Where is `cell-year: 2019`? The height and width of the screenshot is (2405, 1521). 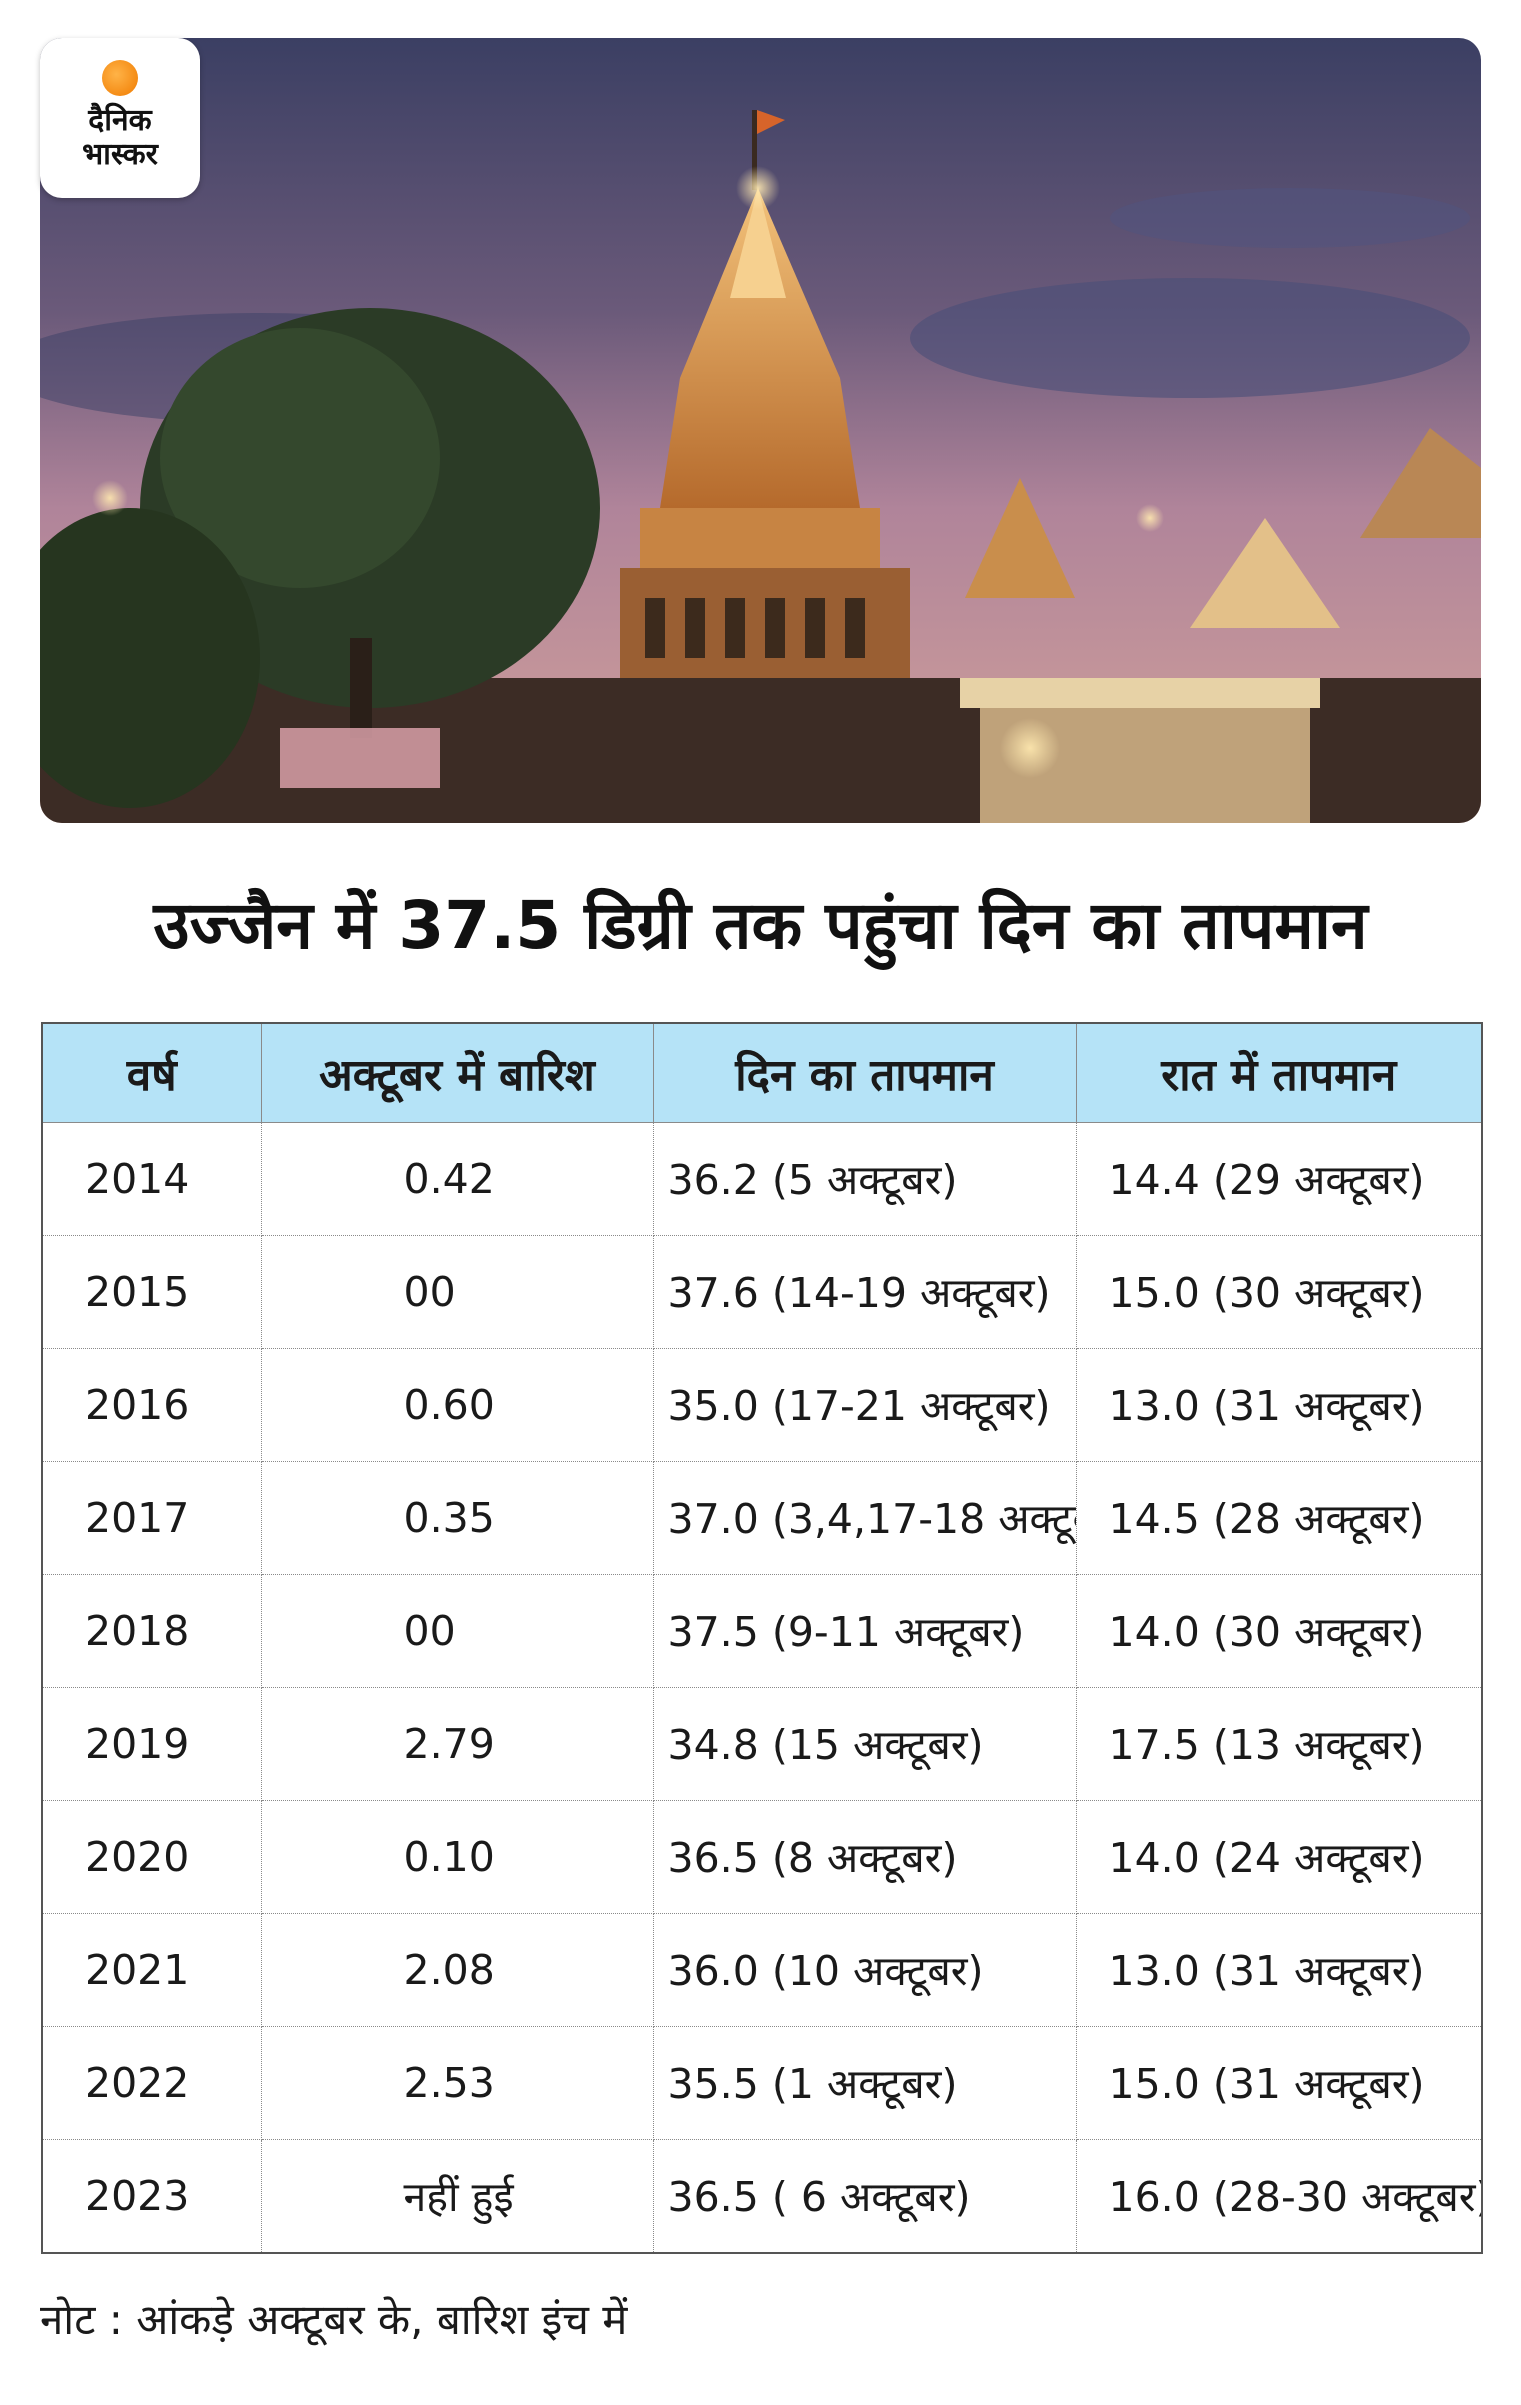
cell-year: 2019 is located at coordinates (151, 1744).